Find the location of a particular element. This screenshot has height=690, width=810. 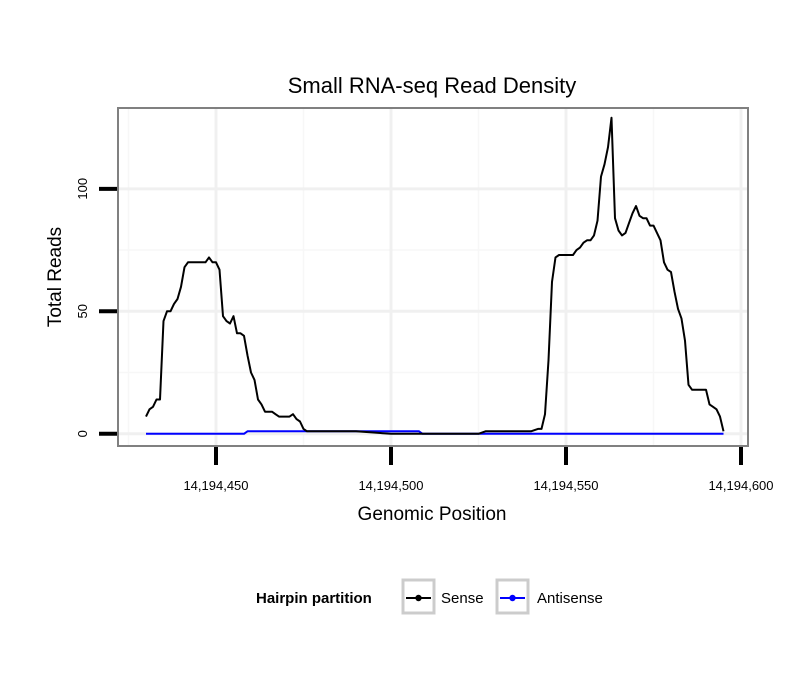

legend-item-antisense: Antisense is located at coordinates (549, 596).